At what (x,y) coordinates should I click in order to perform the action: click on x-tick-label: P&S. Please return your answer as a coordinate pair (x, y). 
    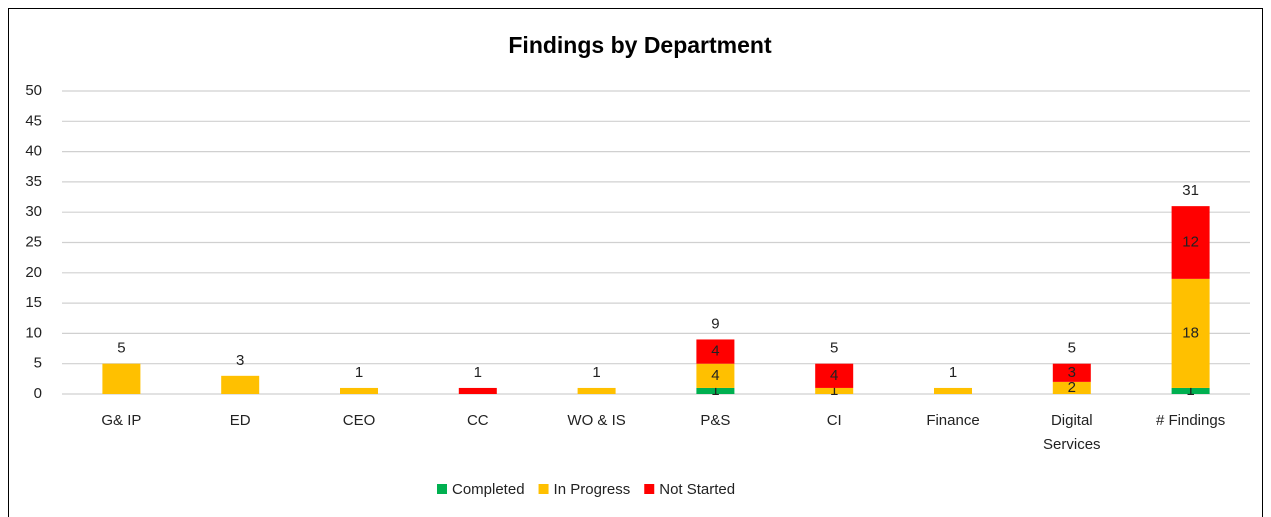
    Looking at the image, I should click on (715, 420).